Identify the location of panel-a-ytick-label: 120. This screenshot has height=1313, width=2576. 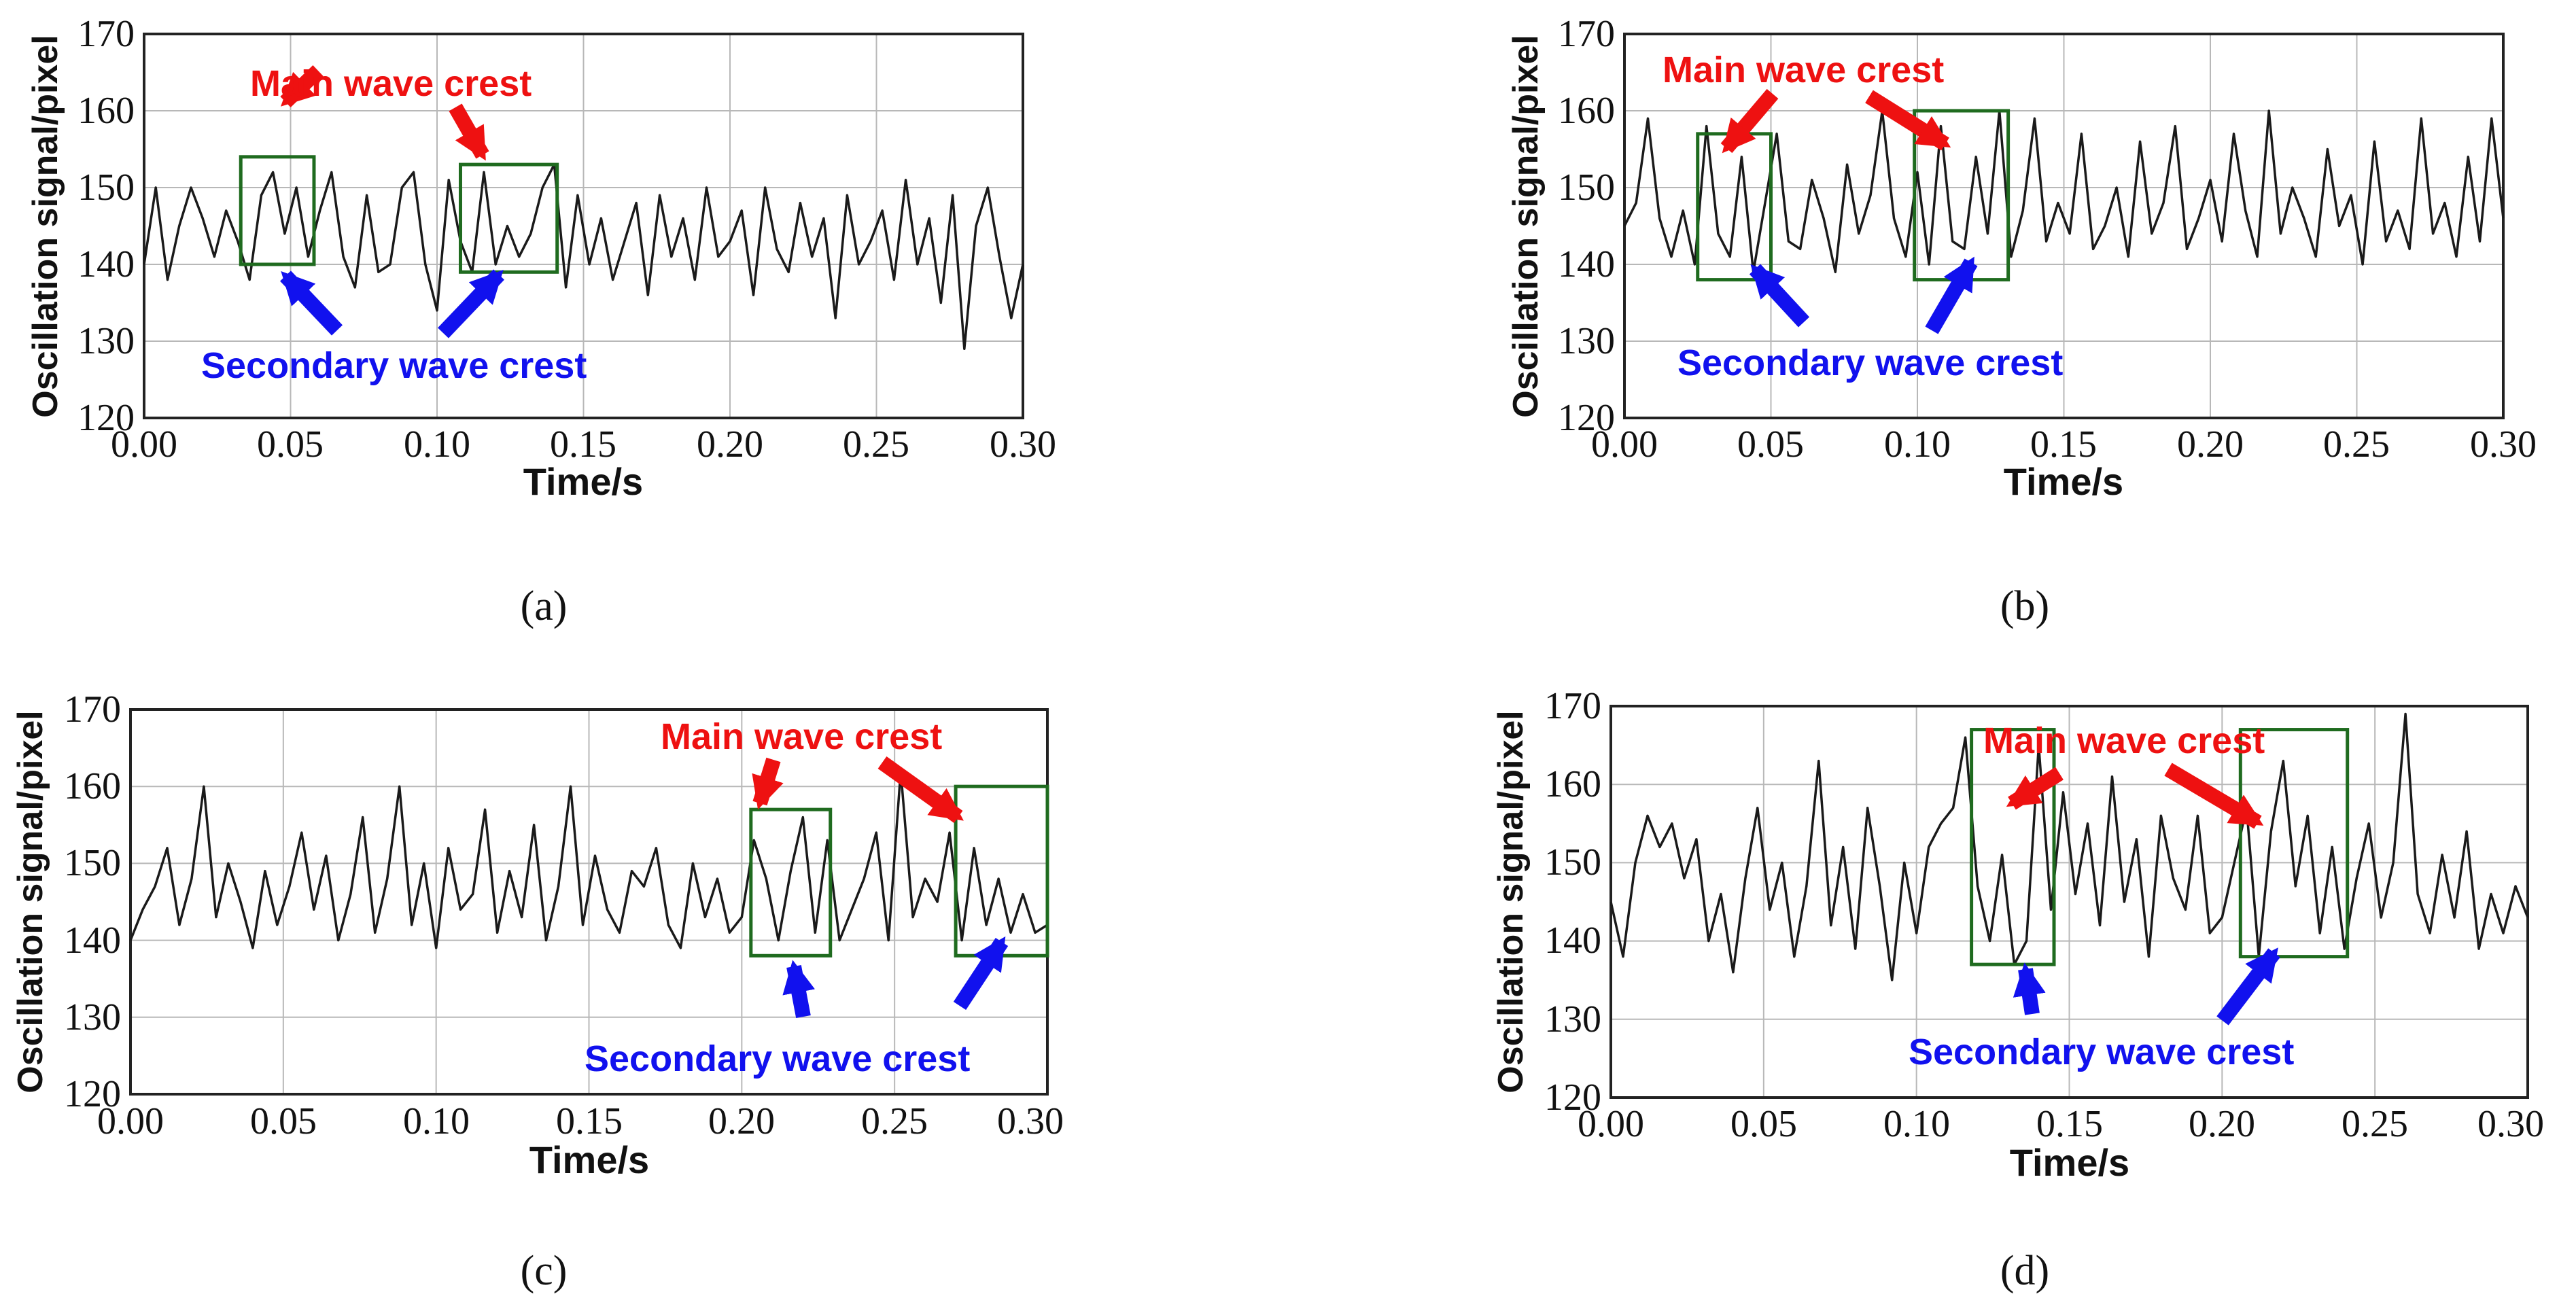
(106, 418).